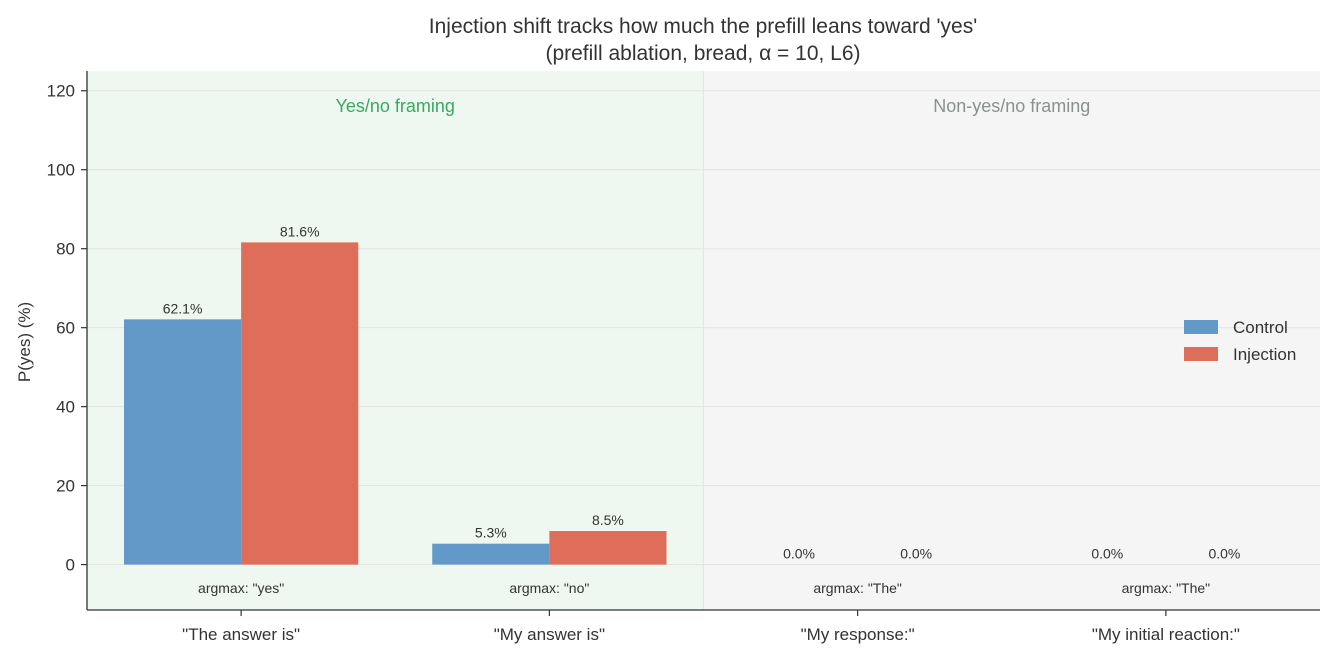 Image resolution: width=1335 pixels, height=663 pixels. Describe the element at coordinates (61, 91) in the screenshot. I see `y-tick-label-120: 120` at that location.